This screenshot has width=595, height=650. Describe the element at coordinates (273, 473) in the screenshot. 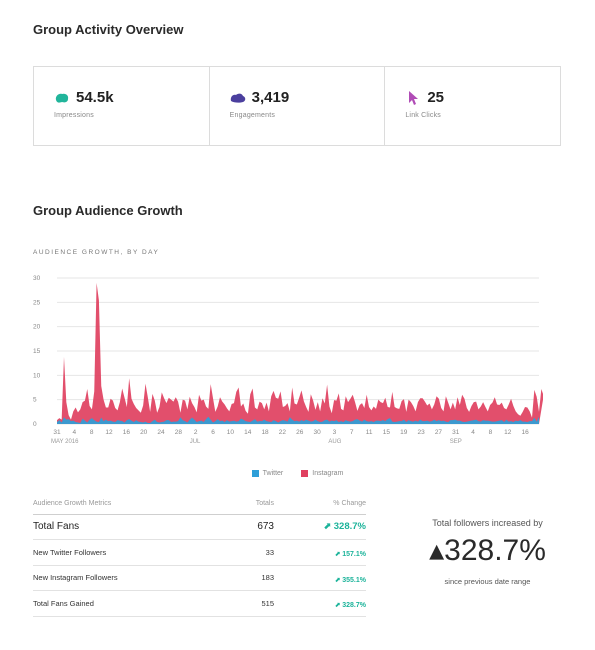

I see `legend-twitter-label: Twitter` at that location.